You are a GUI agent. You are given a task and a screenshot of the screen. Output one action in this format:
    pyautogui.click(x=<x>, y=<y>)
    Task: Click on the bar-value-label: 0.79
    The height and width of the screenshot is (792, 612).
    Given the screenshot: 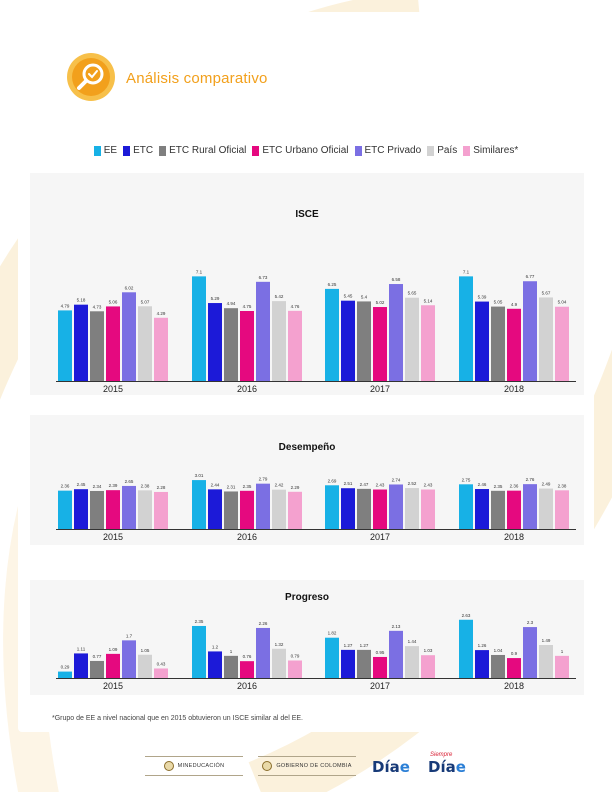 What is the action you would take?
    pyautogui.click(x=295, y=656)
    